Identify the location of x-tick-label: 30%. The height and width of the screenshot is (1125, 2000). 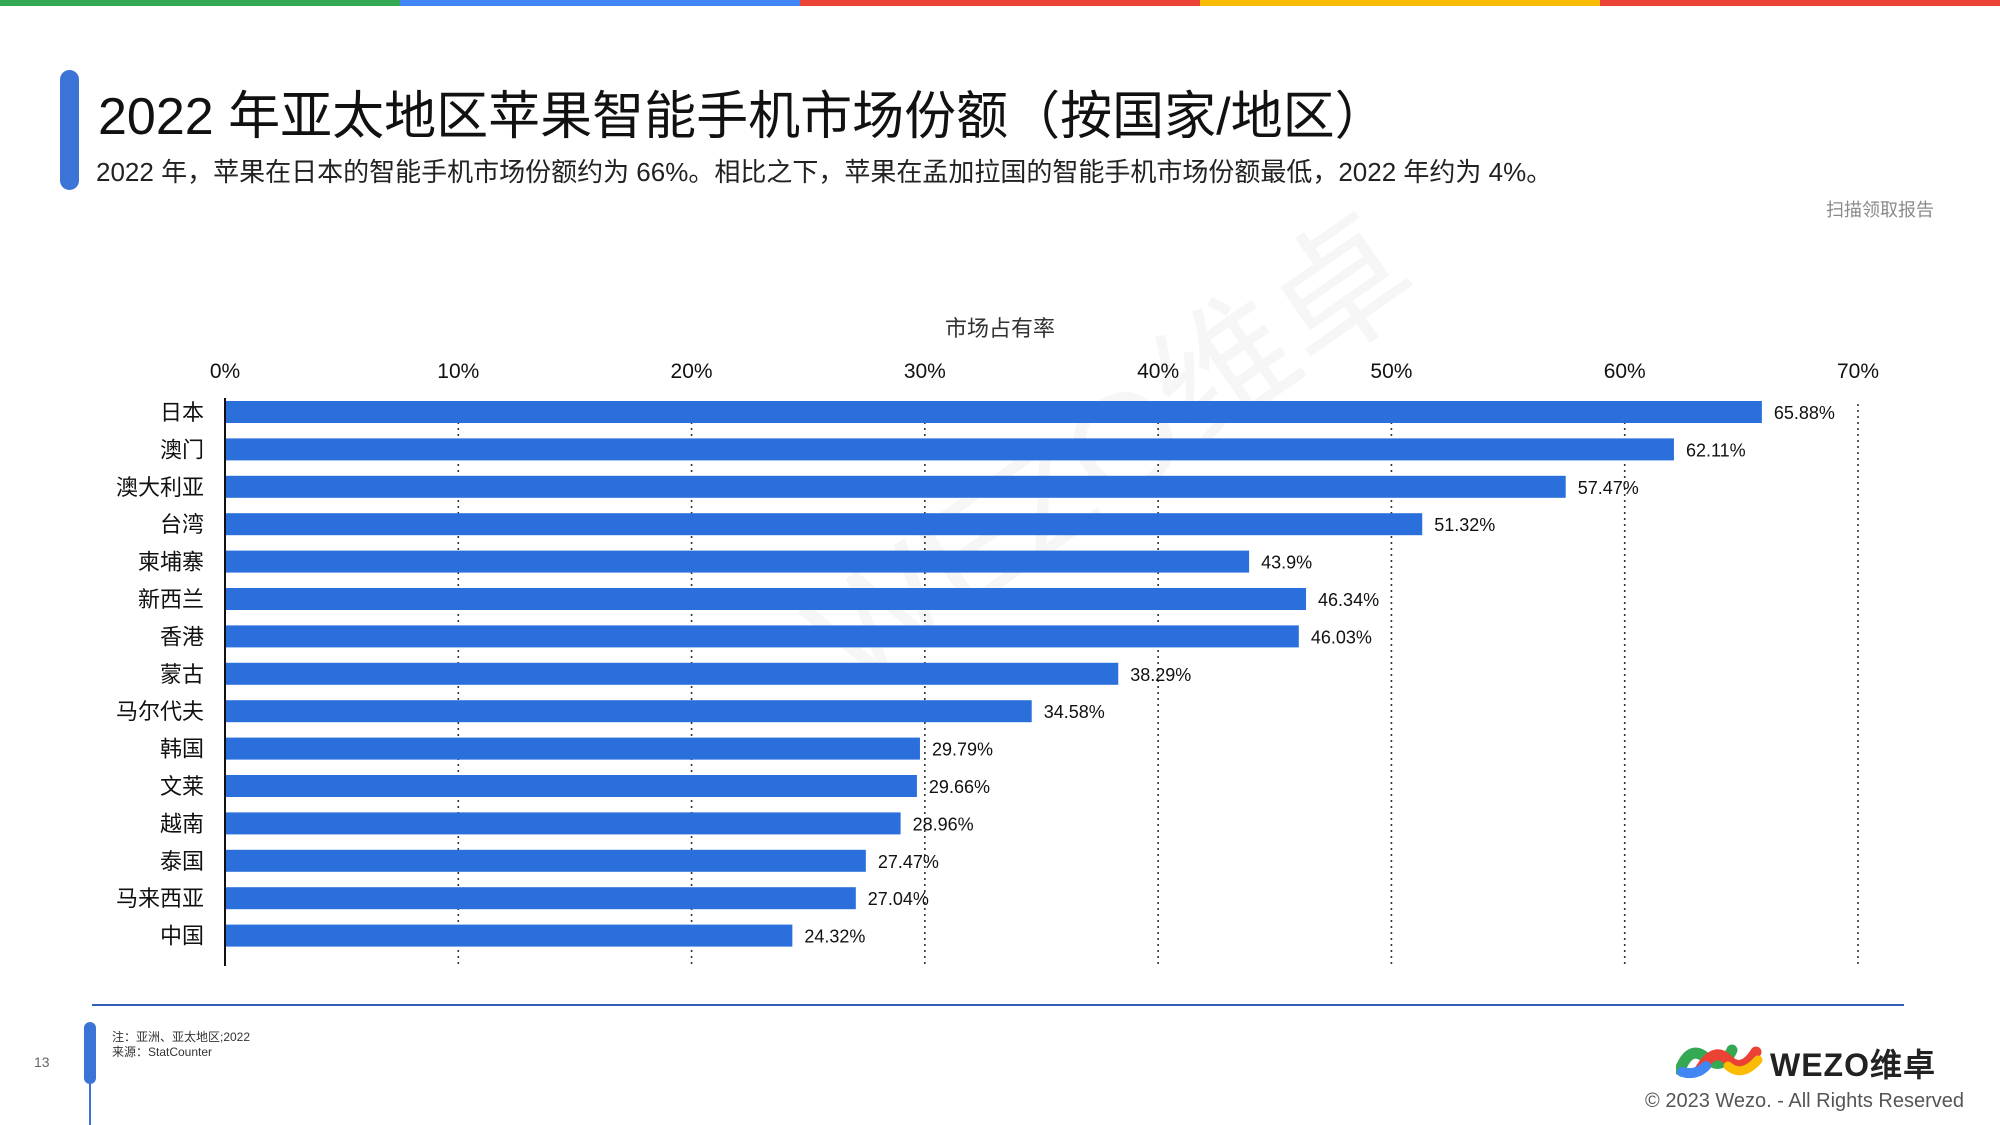
(925, 371).